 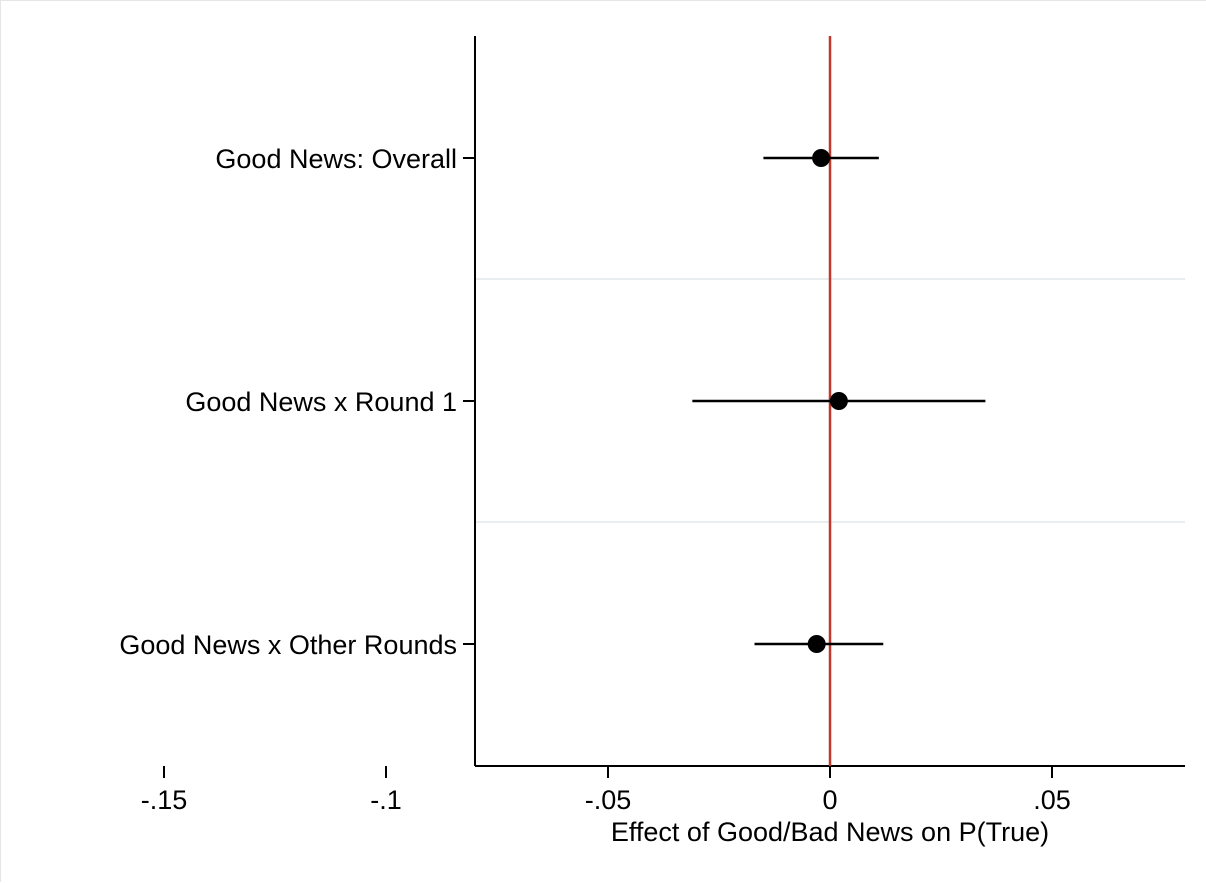 I want to click on category-label-2: Good News x Round 1, so click(x=321, y=402).